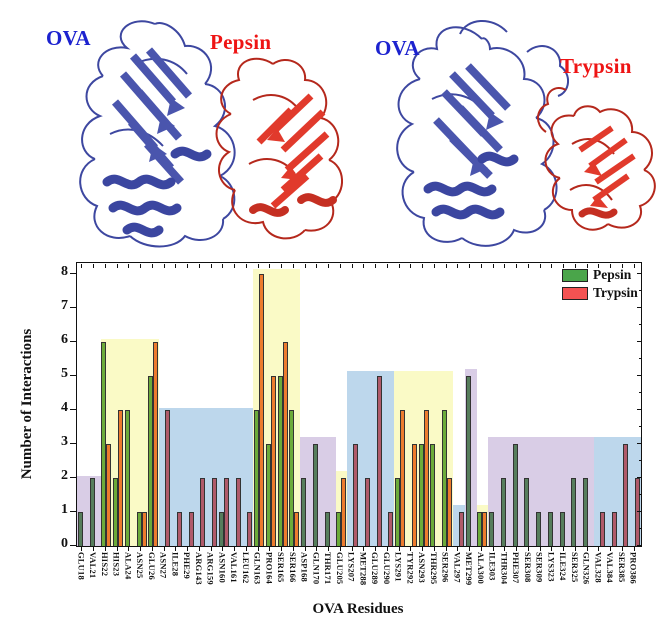  What do you see at coordinates (93, 565) in the screenshot?
I see `x-tick-label-VAL21: VAL21` at bounding box center [93, 565].